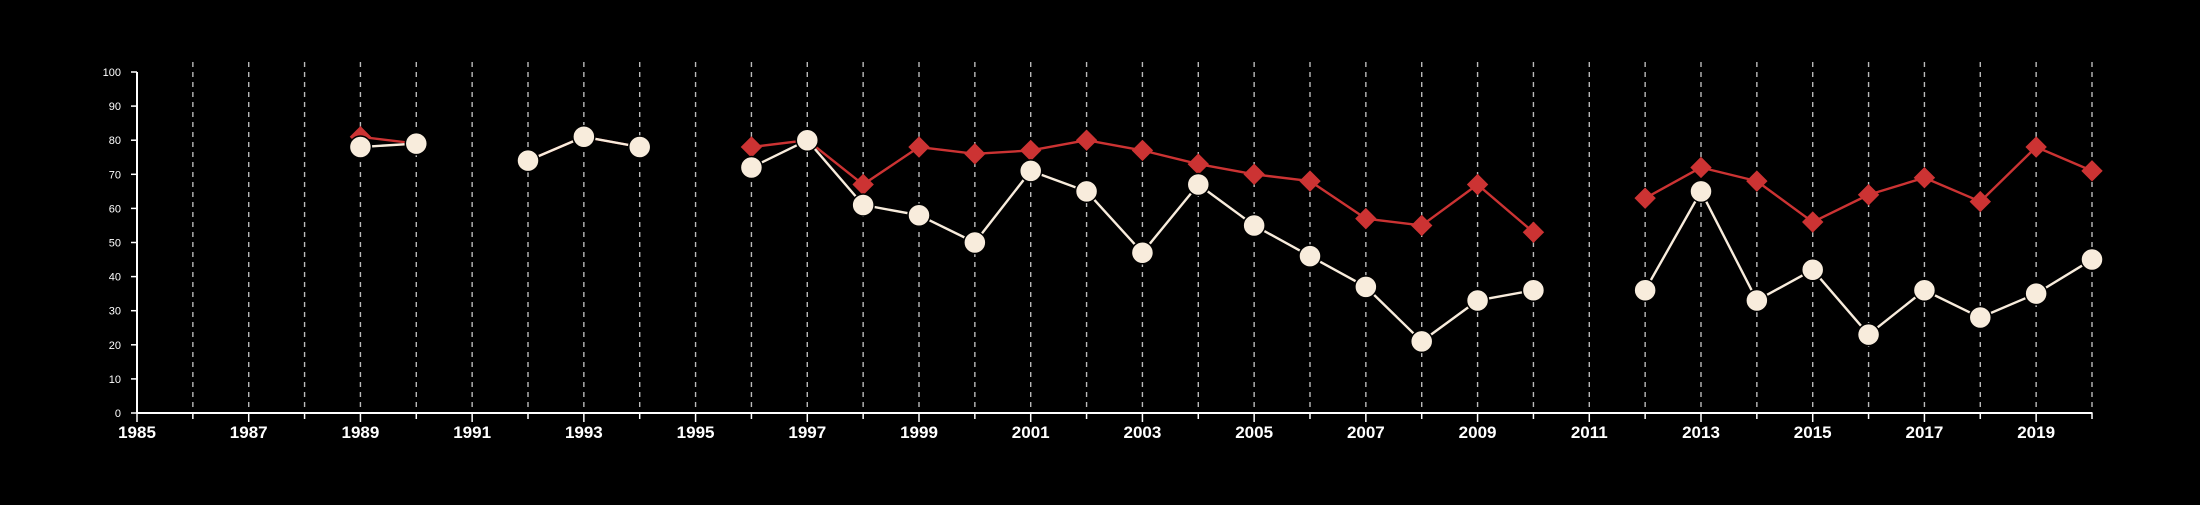  I want to click on series-1-point-2013, so click(1701, 191).